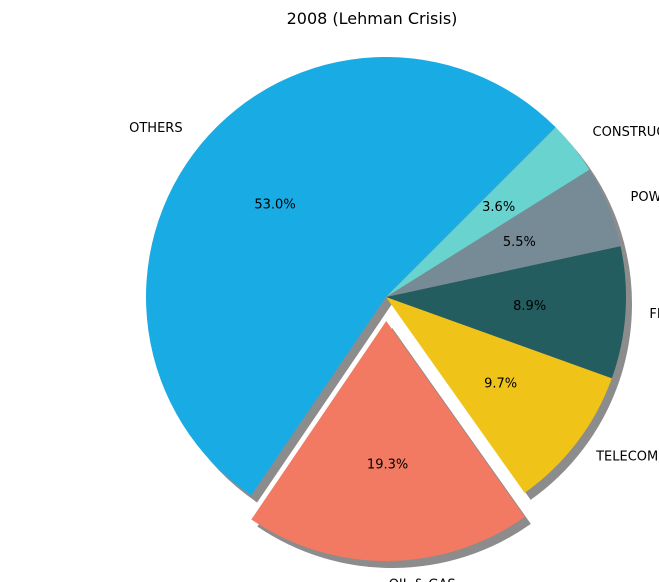  Describe the element at coordinates (387, 464) in the screenshot. I see `slice-pct-oil-gas: 19.3%` at that location.